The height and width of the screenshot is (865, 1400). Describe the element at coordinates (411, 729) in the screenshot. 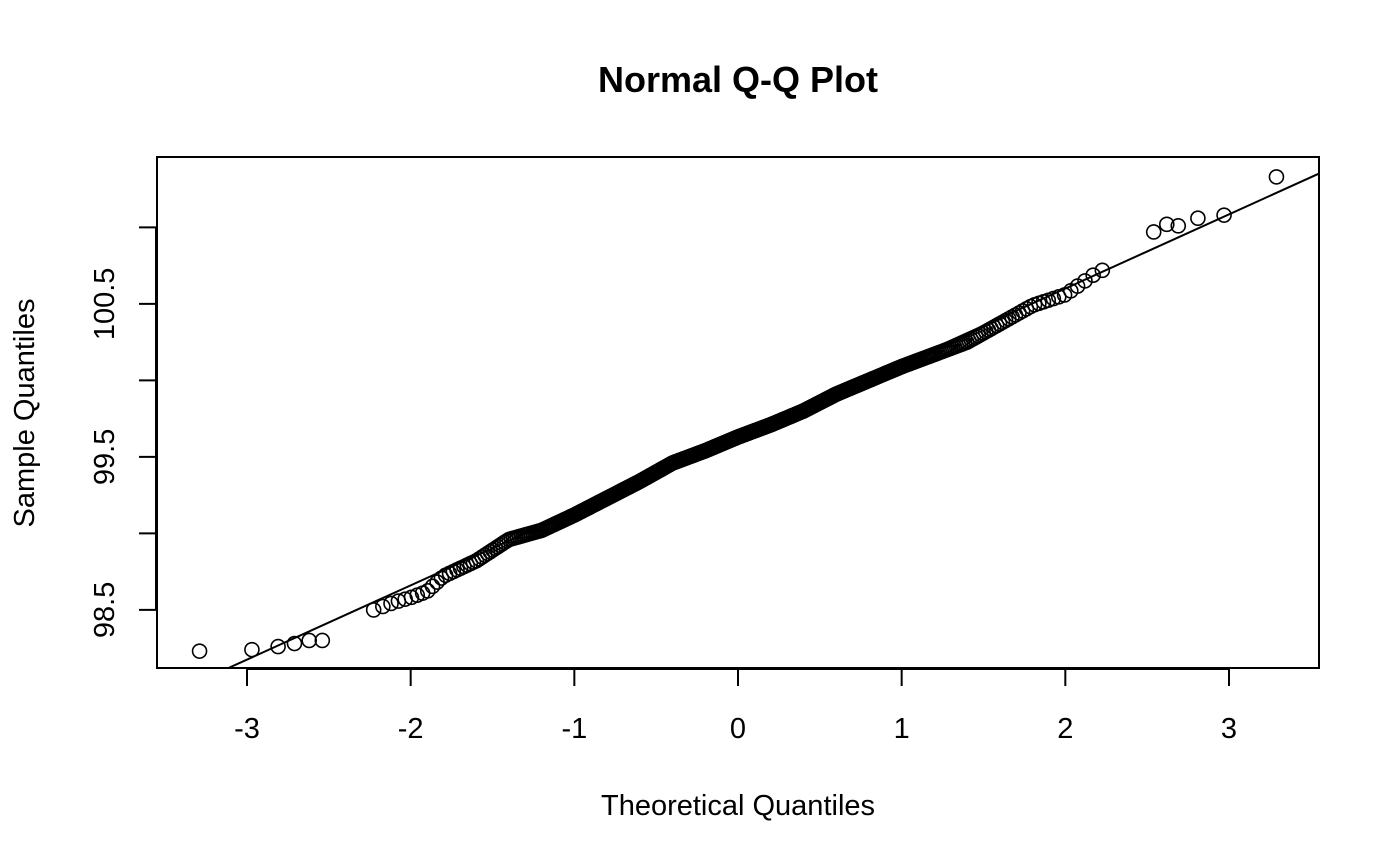

I see `x-tick-label: -2` at that location.